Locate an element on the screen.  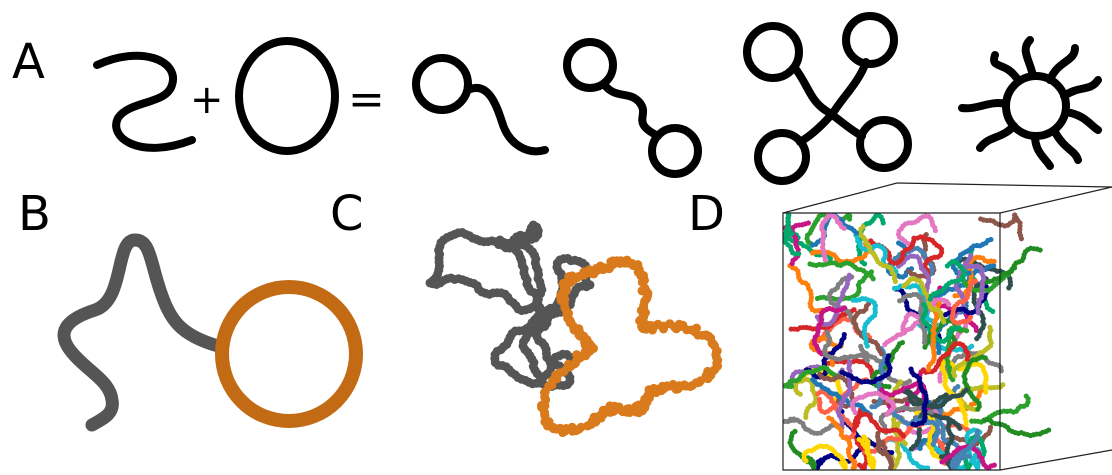
panel-label-d: D is located at coordinates (706, 214).